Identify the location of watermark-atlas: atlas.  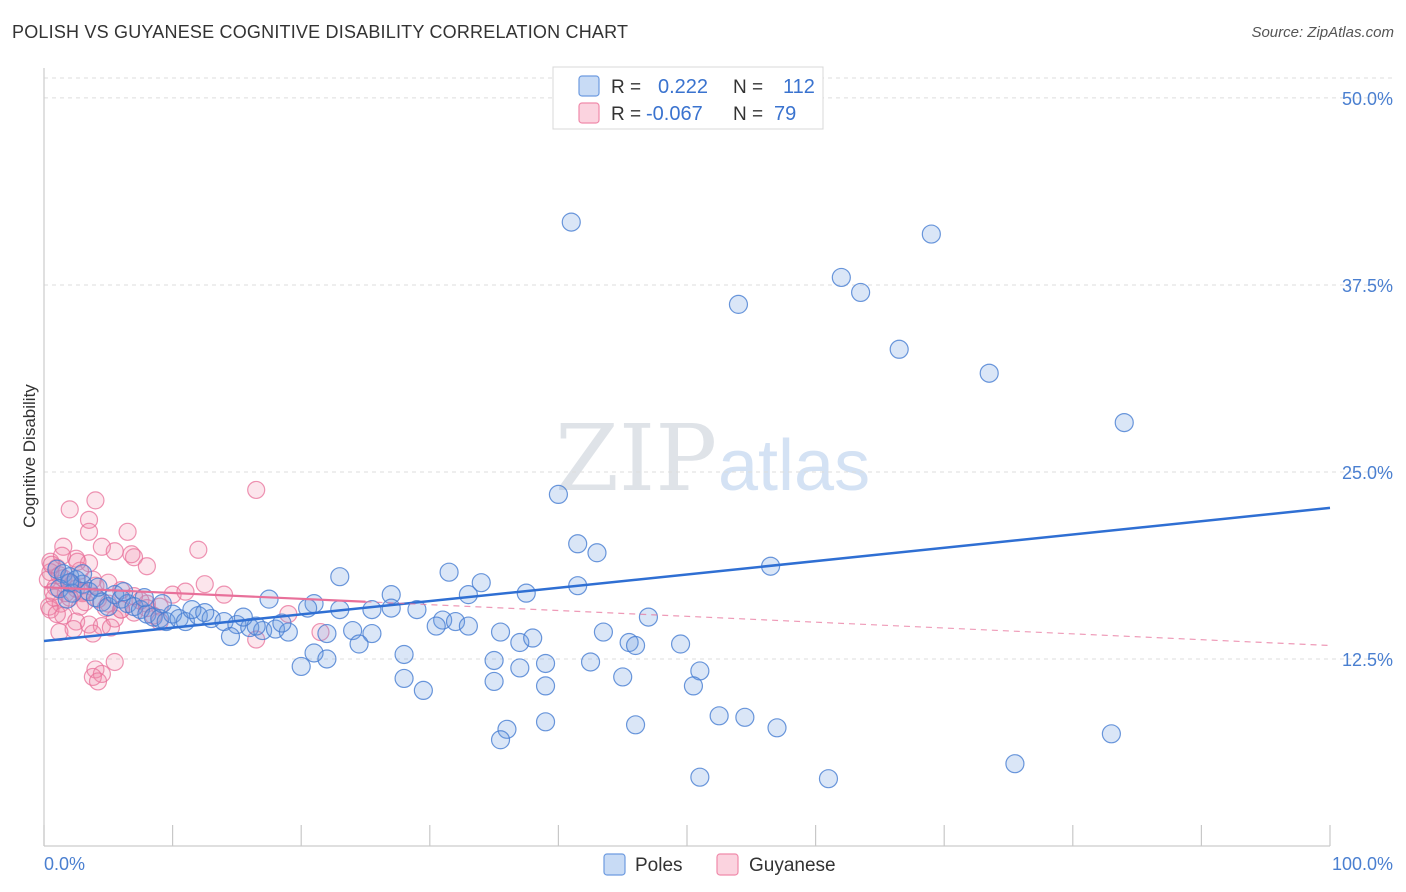
(794, 466).